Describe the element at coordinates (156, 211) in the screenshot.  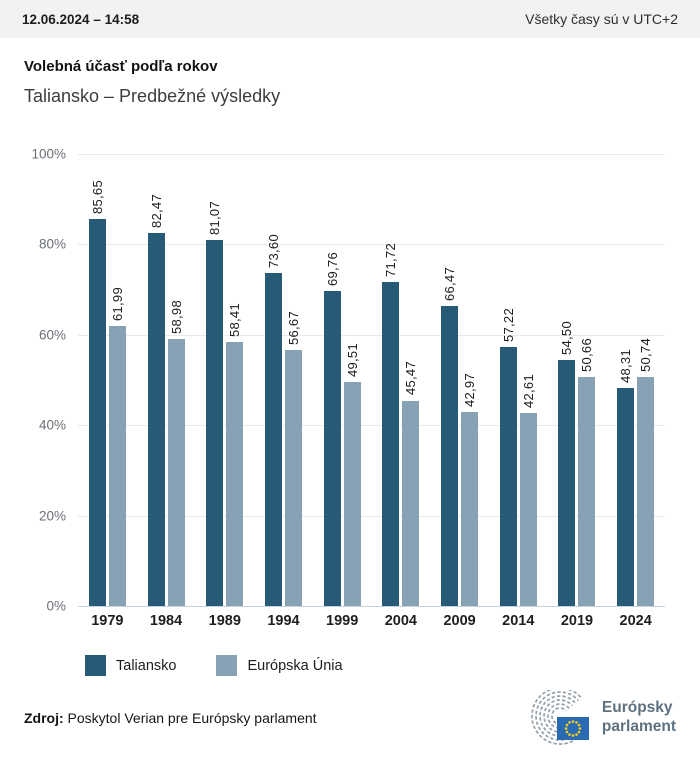
I see `bar-value-label: 82,47` at that location.